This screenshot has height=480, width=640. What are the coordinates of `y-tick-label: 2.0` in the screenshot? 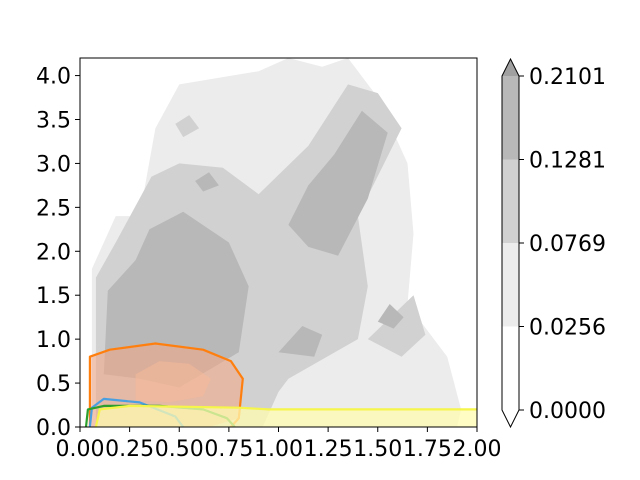 It's located at (53, 252).